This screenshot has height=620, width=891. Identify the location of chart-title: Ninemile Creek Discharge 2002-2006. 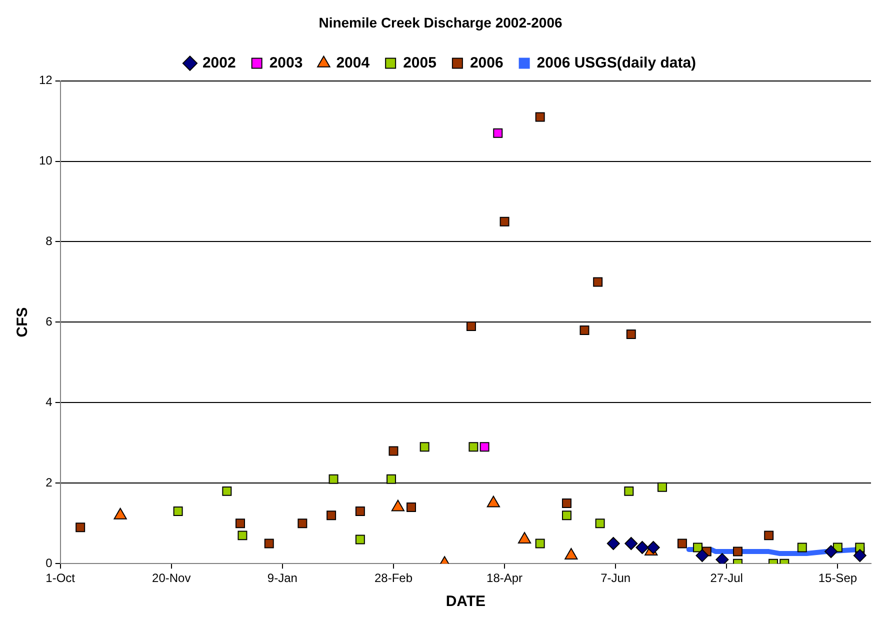
(440, 22).